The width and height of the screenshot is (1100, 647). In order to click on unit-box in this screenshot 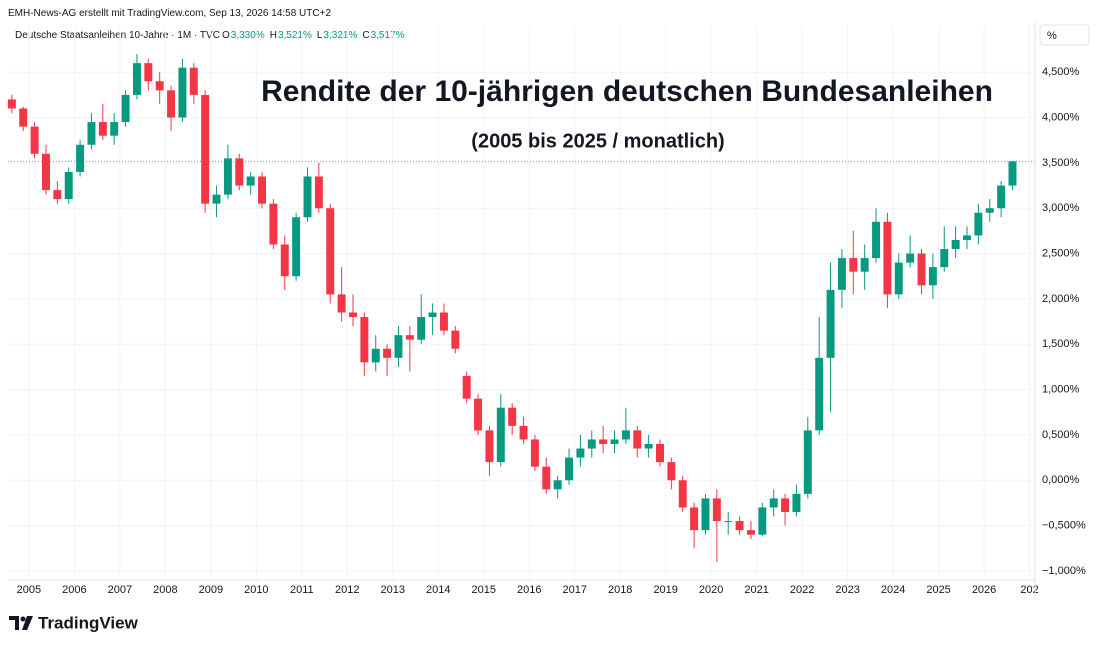, I will do `click(1064, 35)`.